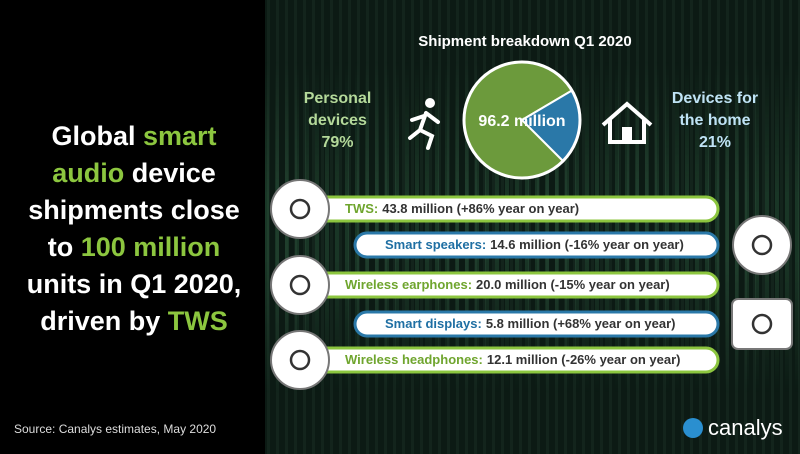 Image resolution: width=800 pixels, height=454 pixels. Describe the element at coordinates (424, 124) in the screenshot. I see `runner-icon` at that location.